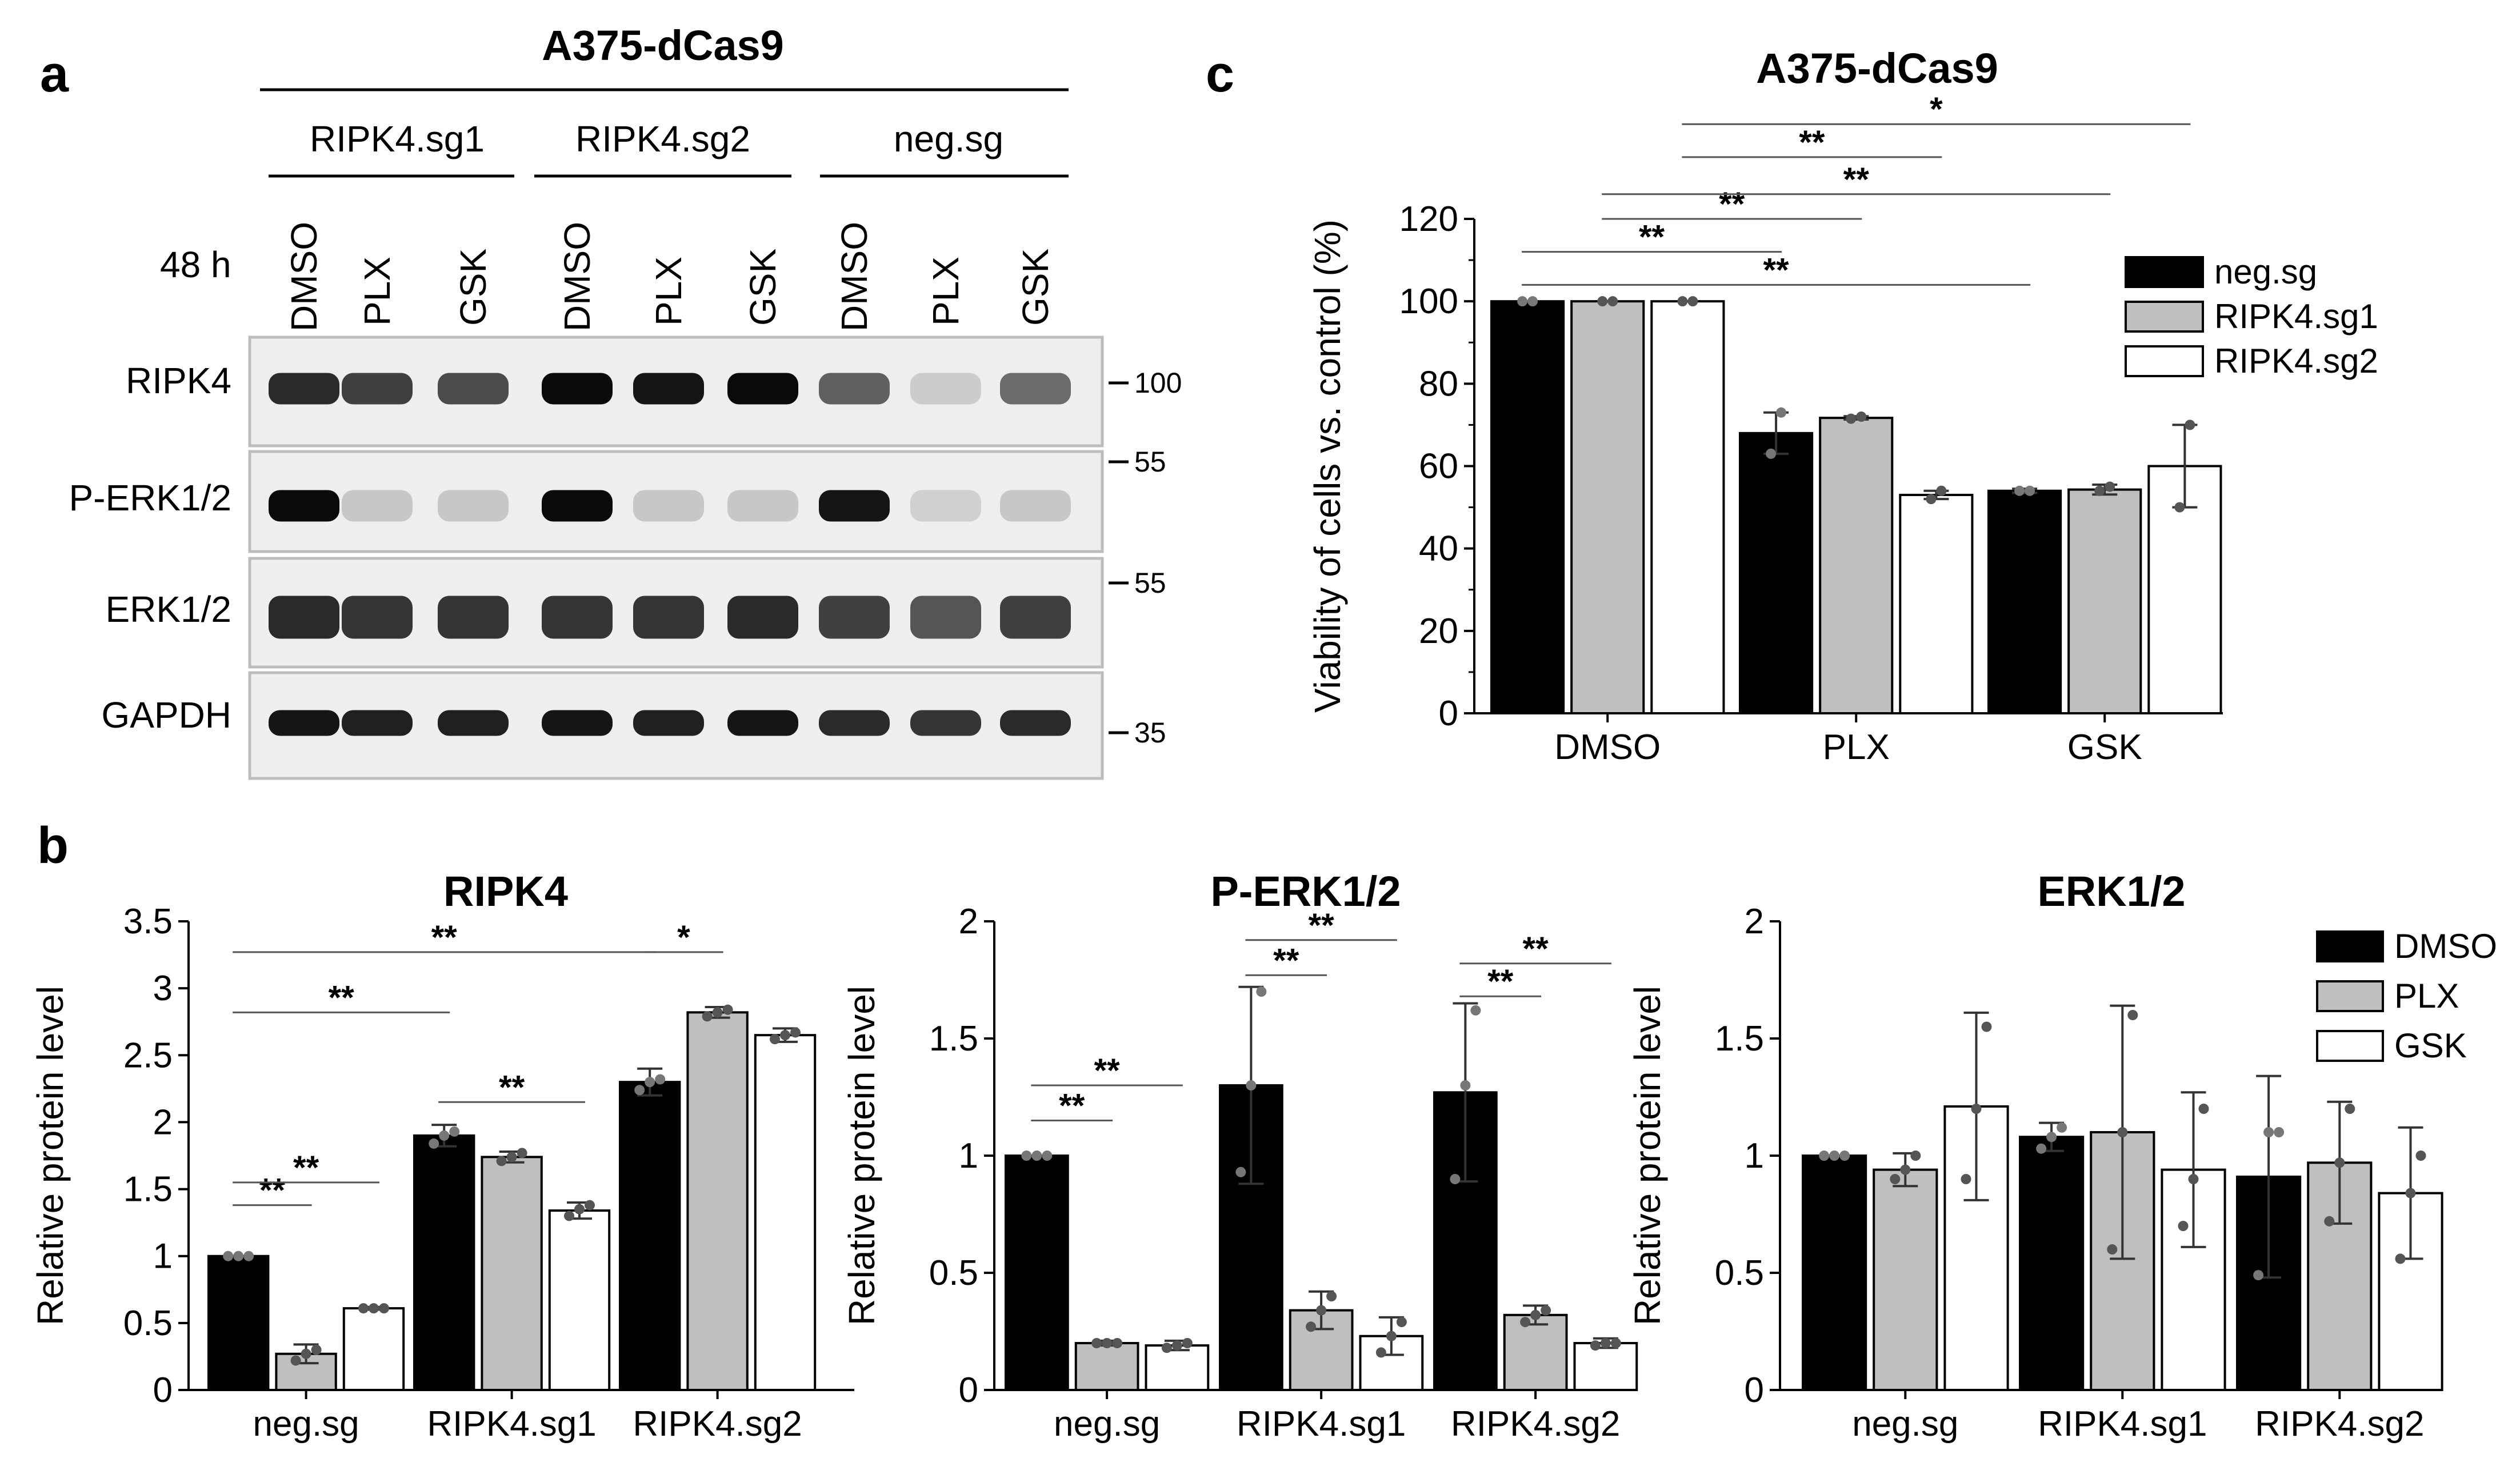  I want to click on blot-row-label: P-ERK1/2, so click(150, 497).